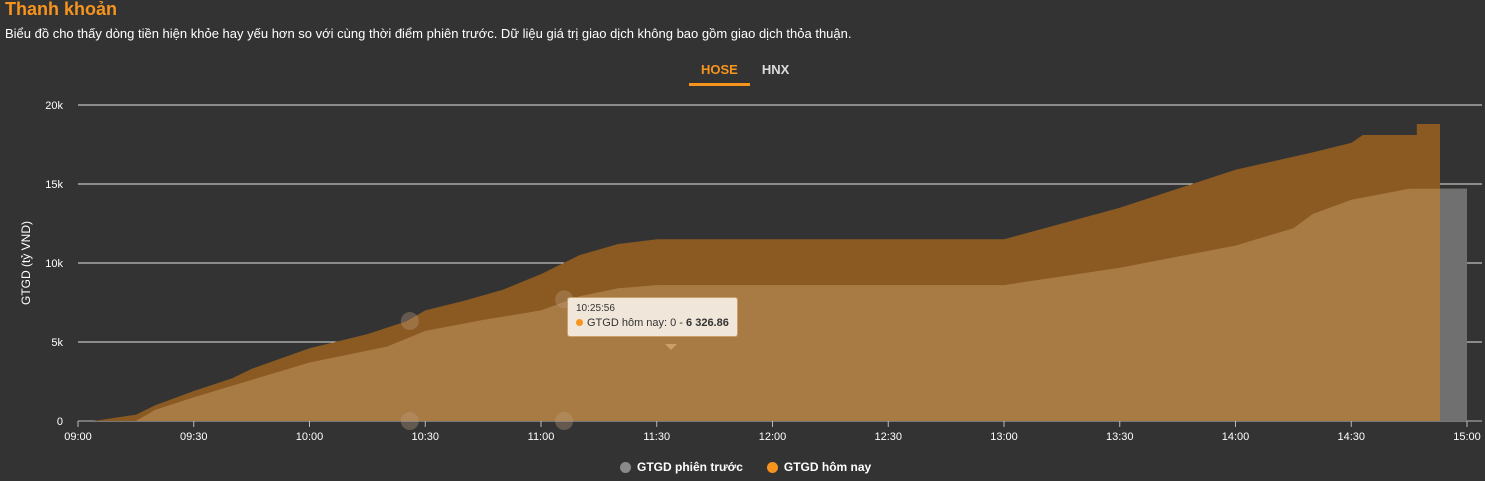 This screenshot has height=481, width=1485. Describe the element at coordinates (671, 347) in the screenshot. I see `tooltip-arrow` at that location.